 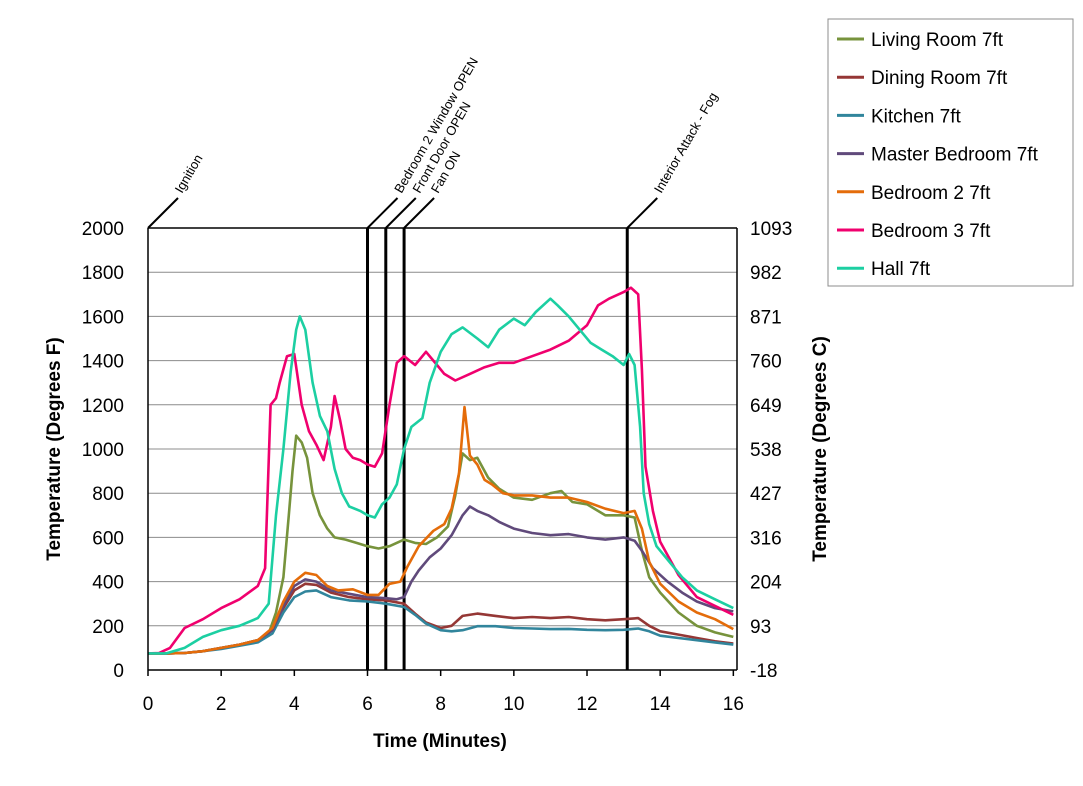 What do you see at coordinates (118, 671) in the screenshot?
I see `y-tick-label: 0` at bounding box center [118, 671].